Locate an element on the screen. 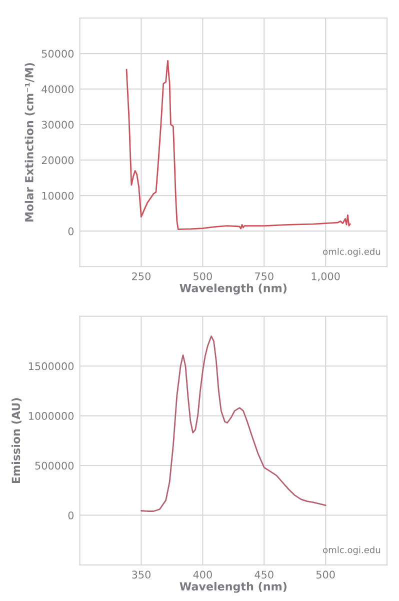 The image size is (399, 601). x-tick-label: 250 is located at coordinates (141, 276).